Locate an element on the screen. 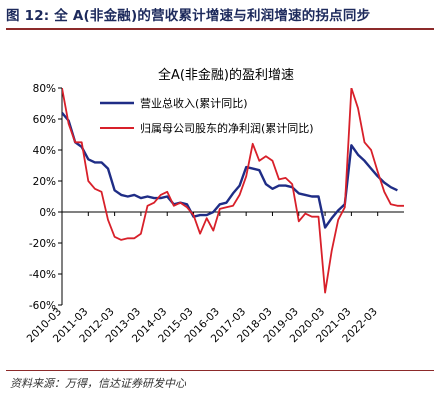 The width and height of the screenshot is (440, 400). source-rule is located at coordinates (220, 370).